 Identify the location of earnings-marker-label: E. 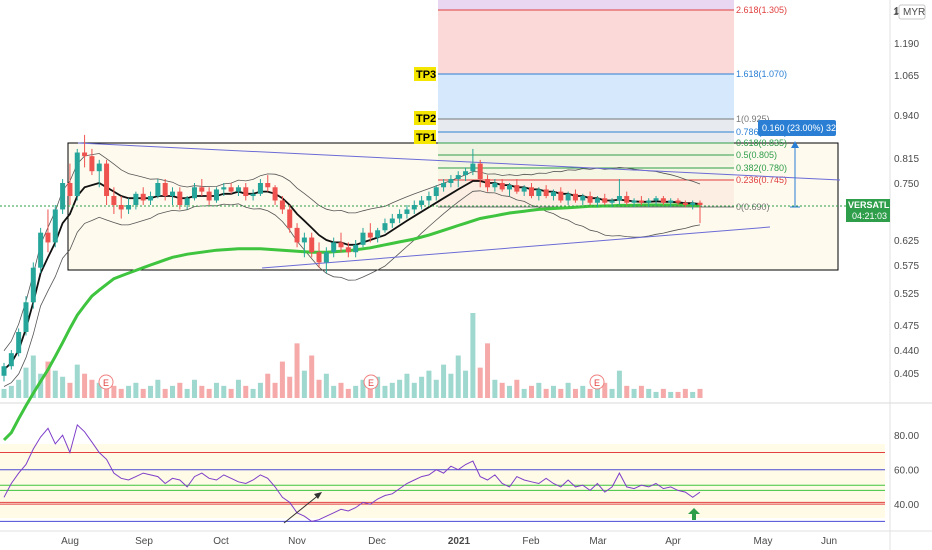
(371, 383).